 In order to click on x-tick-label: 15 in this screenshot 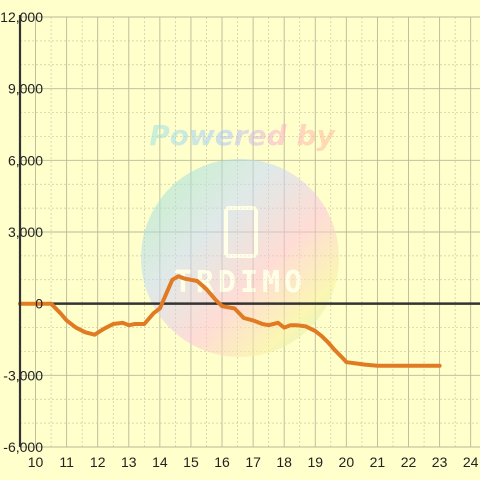, I will do `click(191, 462)`.